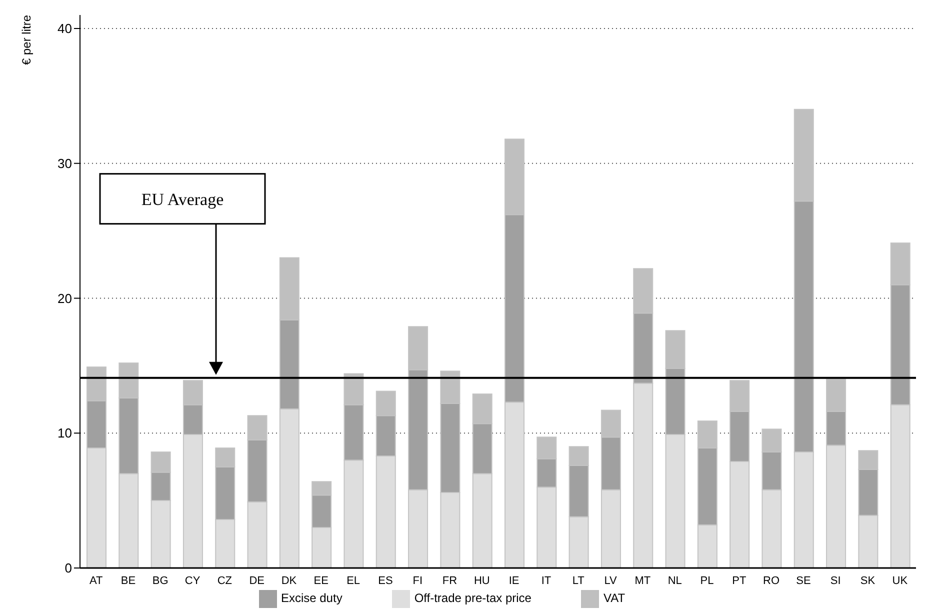 The image size is (939, 616). What do you see at coordinates (289, 580) in the screenshot?
I see `x-tick-label: DK` at bounding box center [289, 580].